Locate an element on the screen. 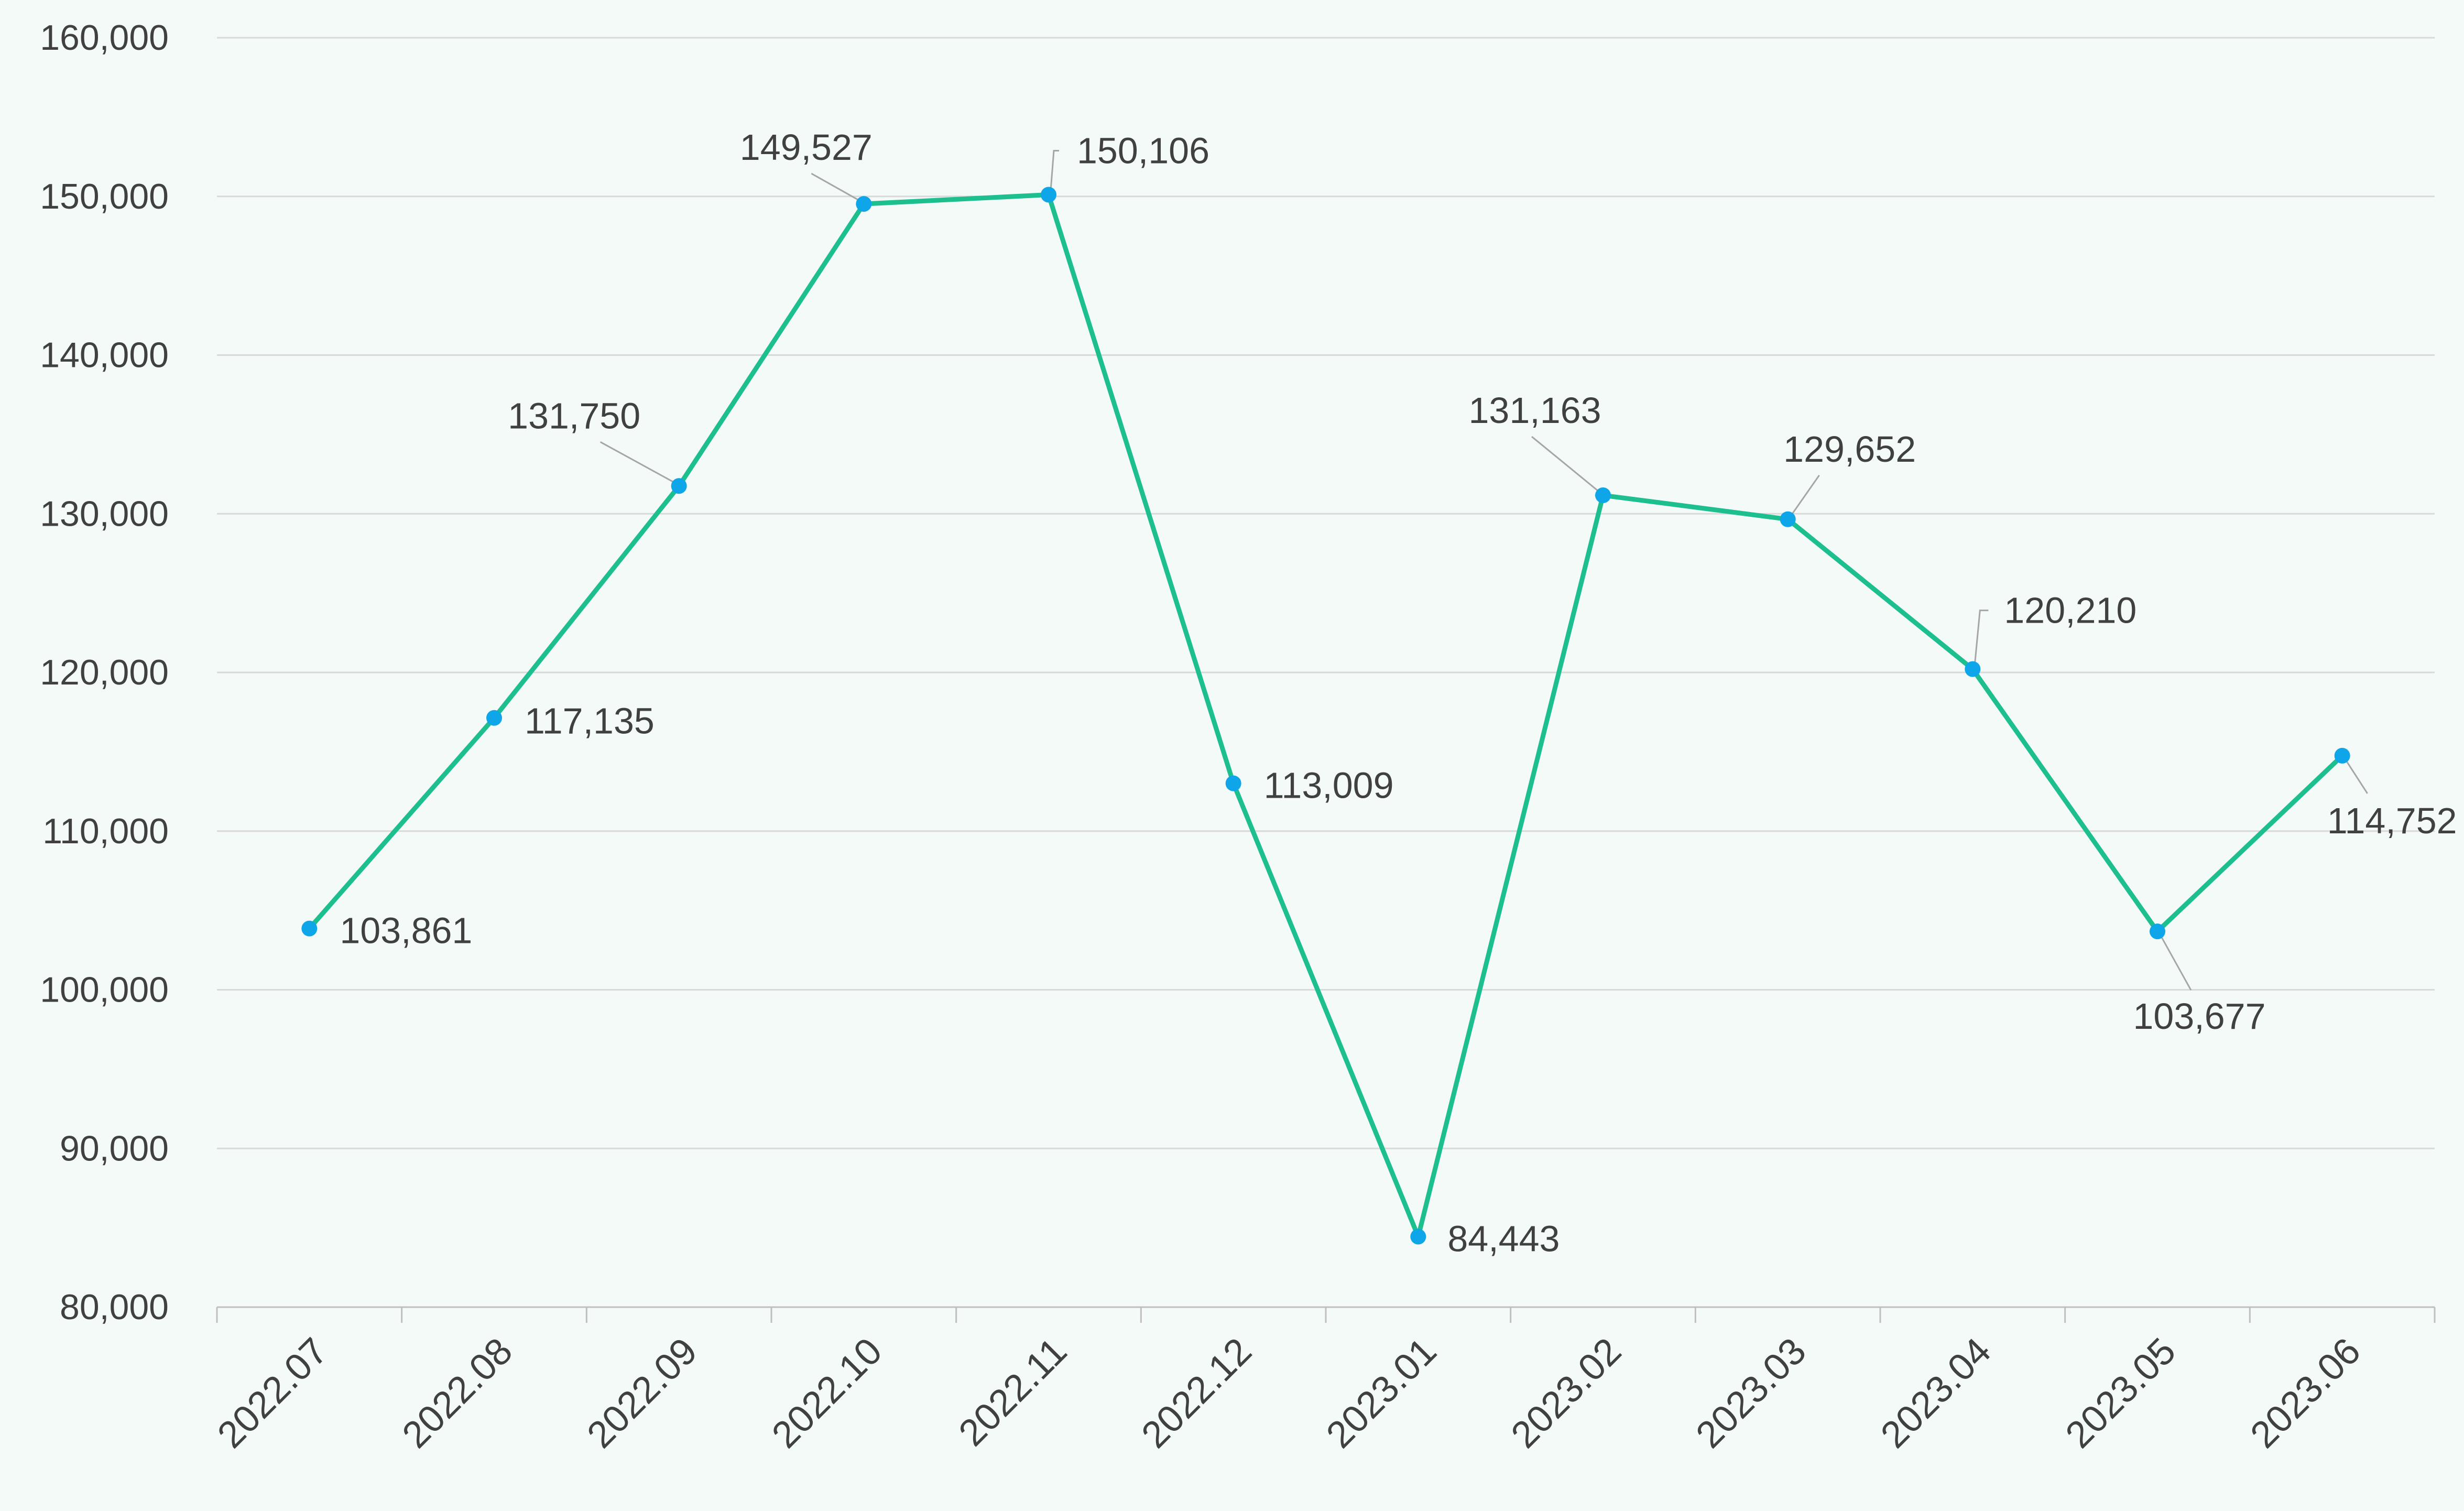 The width and height of the screenshot is (2464, 1511). data-label: 120,210 is located at coordinates (2070, 611).